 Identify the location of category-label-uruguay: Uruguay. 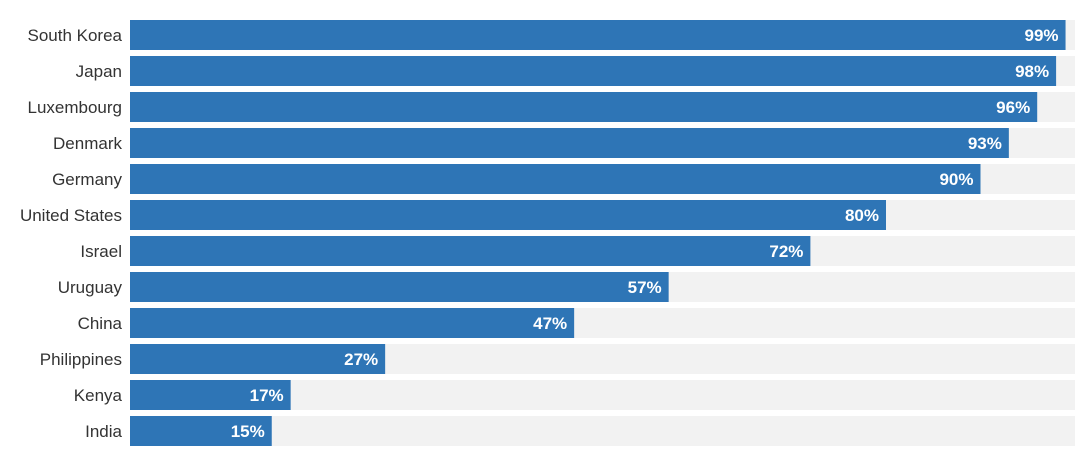
(90, 287).